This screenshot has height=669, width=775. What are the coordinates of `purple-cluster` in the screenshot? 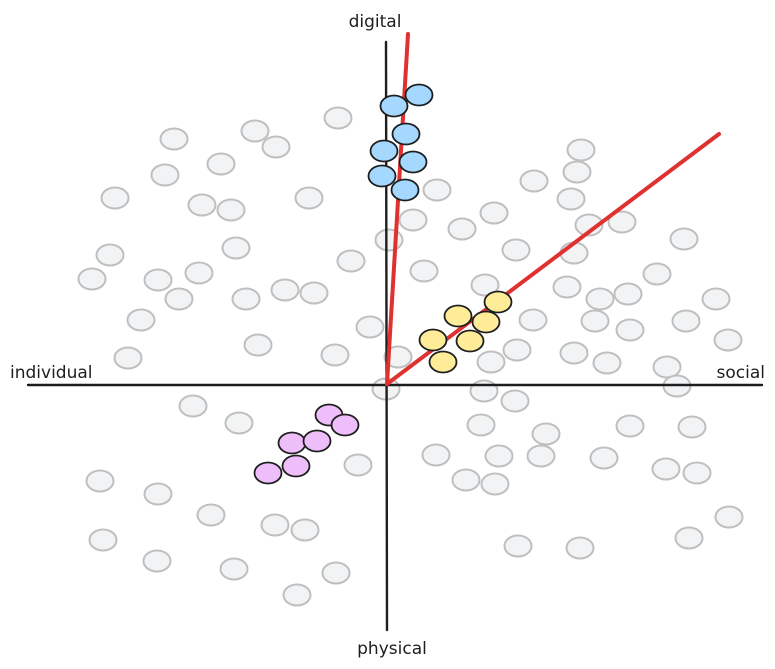 It's located at (306, 444).